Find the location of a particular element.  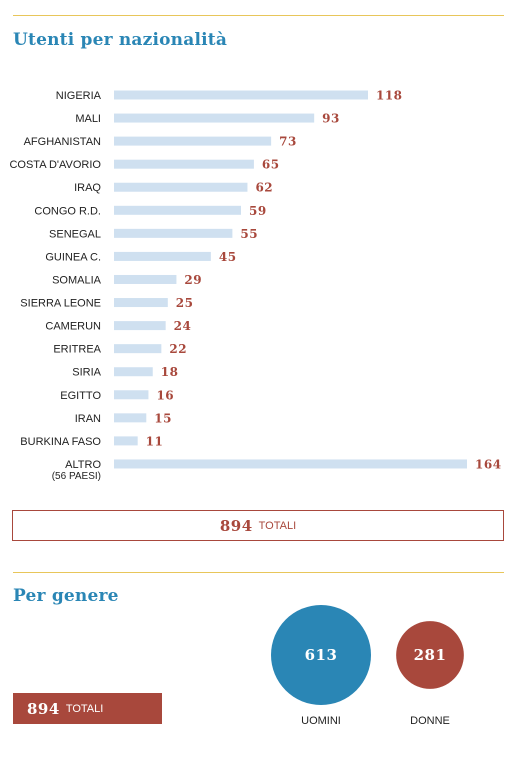

category-label: GUINEA C. is located at coordinates (73, 257).